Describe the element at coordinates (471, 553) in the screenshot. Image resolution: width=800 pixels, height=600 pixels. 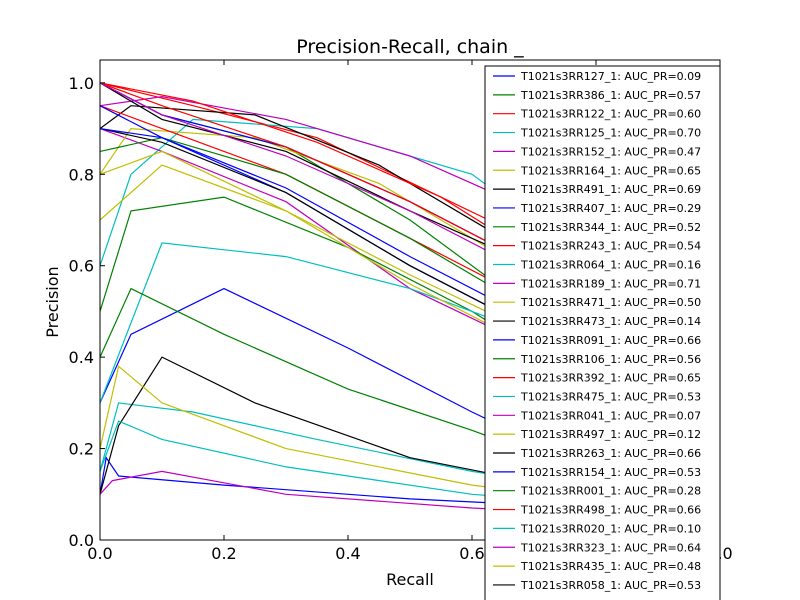
I see `x-tick-label: 0.6` at that location.